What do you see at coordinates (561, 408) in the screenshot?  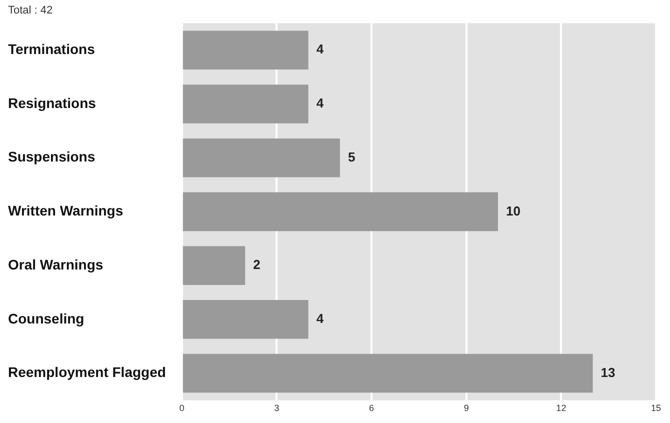 I see `x-tick-label: 12` at bounding box center [561, 408].